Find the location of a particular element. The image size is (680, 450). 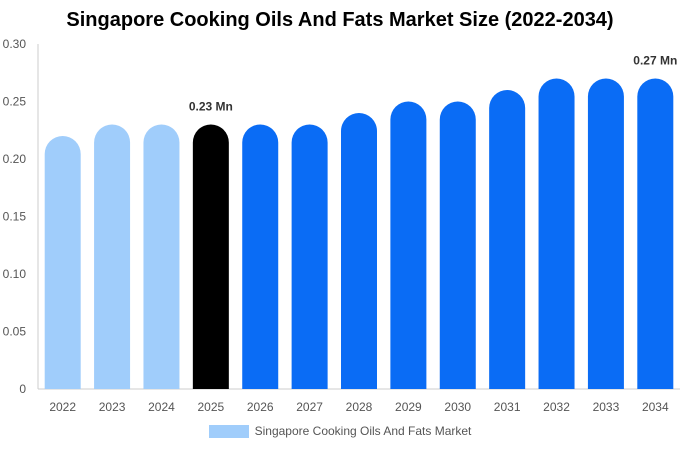

x-tick-label: 2034 is located at coordinates (655, 407).